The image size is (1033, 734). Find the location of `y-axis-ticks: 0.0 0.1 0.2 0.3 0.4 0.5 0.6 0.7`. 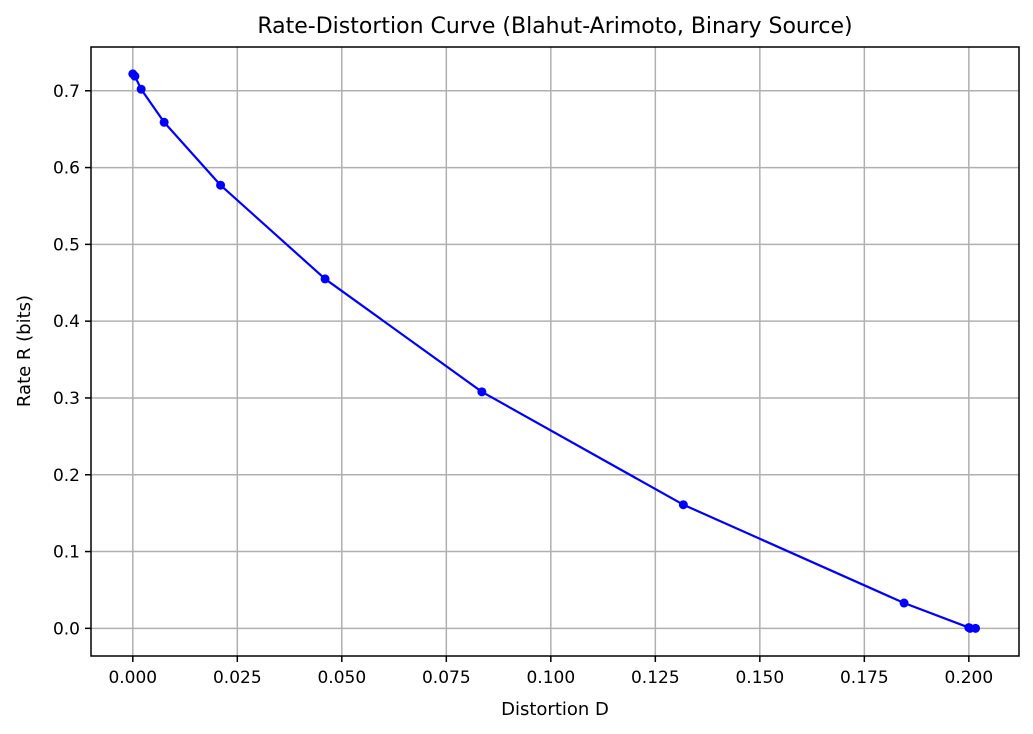

y-axis-ticks: 0.0 0.1 0.2 0.3 0.4 0.5 0.6 0.7 is located at coordinates (72, 360).